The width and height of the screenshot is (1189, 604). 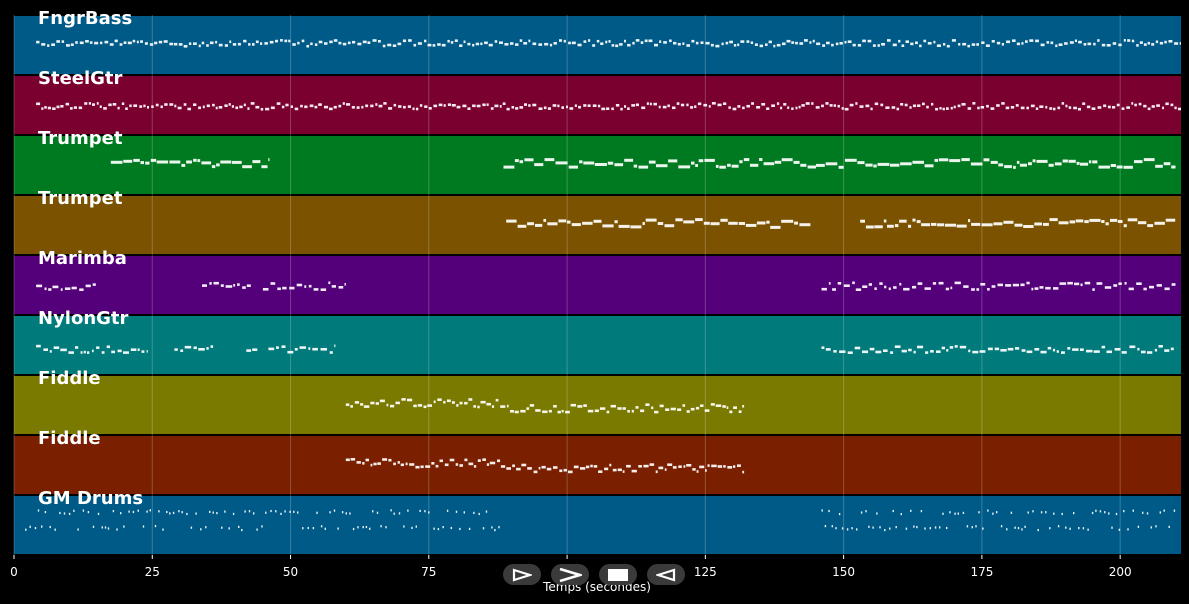 What do you see at coordinates (570, 574) in the screenshot?
I see `forward-button` at bounding box center [570, 574].